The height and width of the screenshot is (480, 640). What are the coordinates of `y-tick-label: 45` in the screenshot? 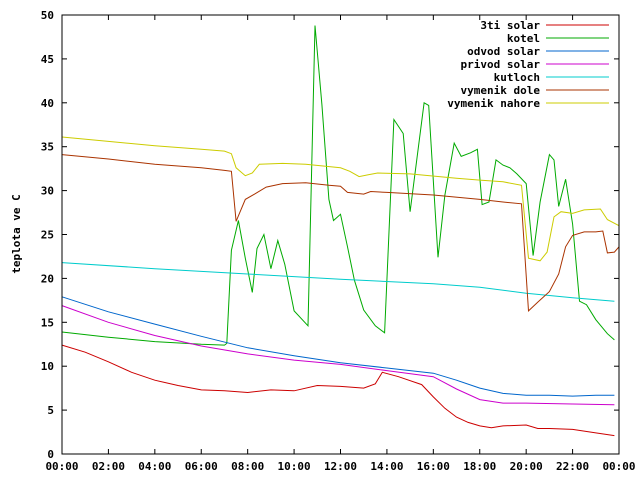 It's located at (47, 59).